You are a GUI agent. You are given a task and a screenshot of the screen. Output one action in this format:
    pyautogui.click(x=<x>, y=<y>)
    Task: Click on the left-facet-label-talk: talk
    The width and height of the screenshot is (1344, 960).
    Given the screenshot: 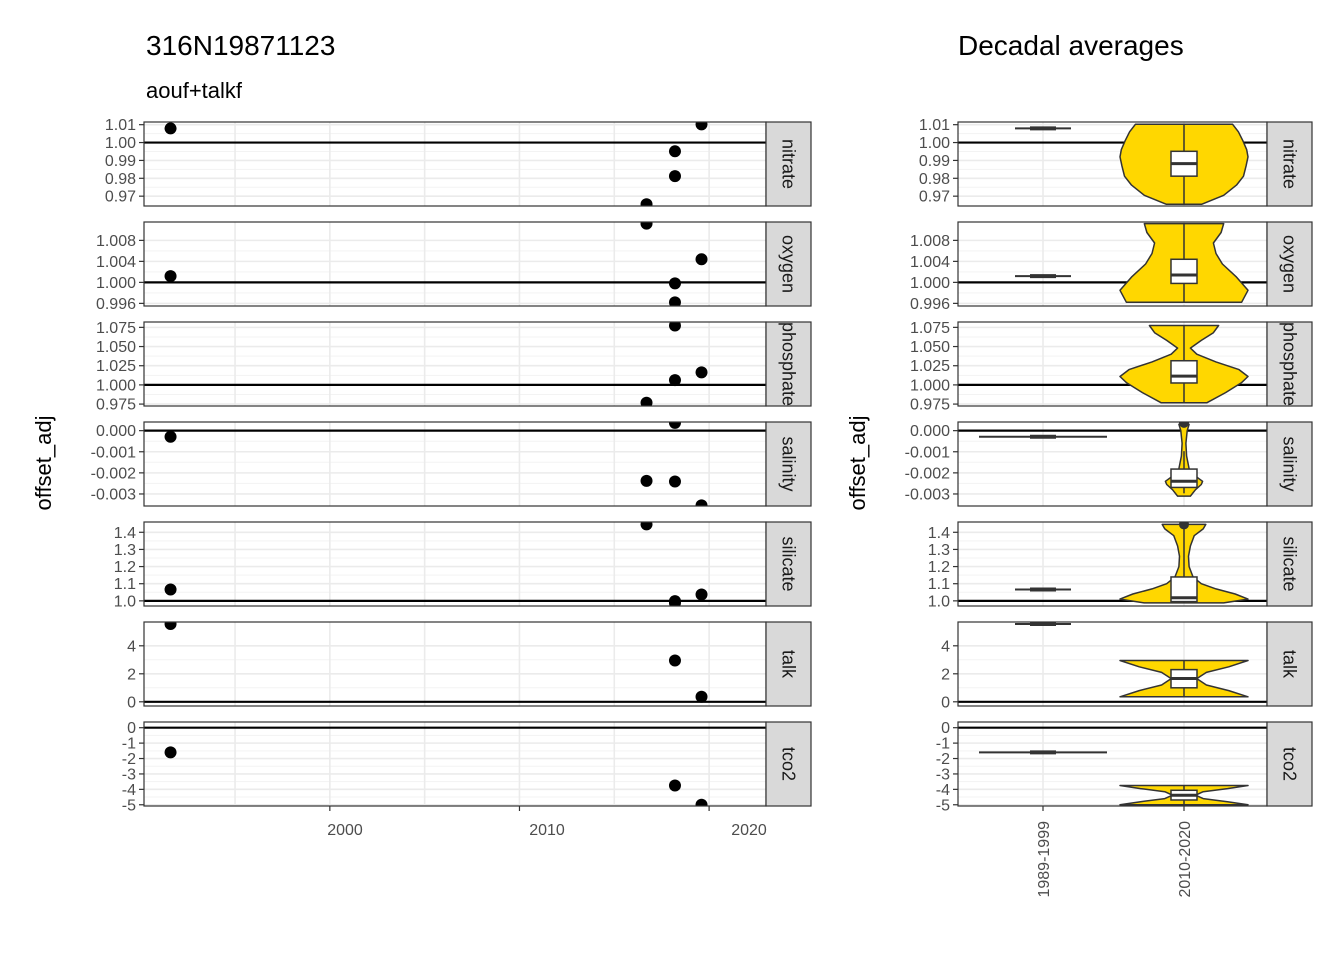 What is the action you would take?
    pyautogui.click(x=789, y=664)
    